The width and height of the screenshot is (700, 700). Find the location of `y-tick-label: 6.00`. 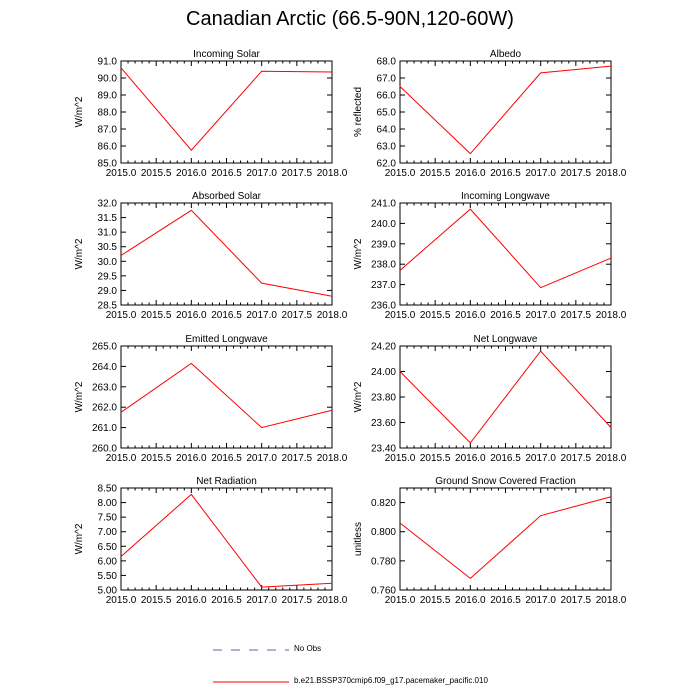

y-tick-label: 6.00 is located at coordinates (108, 561).